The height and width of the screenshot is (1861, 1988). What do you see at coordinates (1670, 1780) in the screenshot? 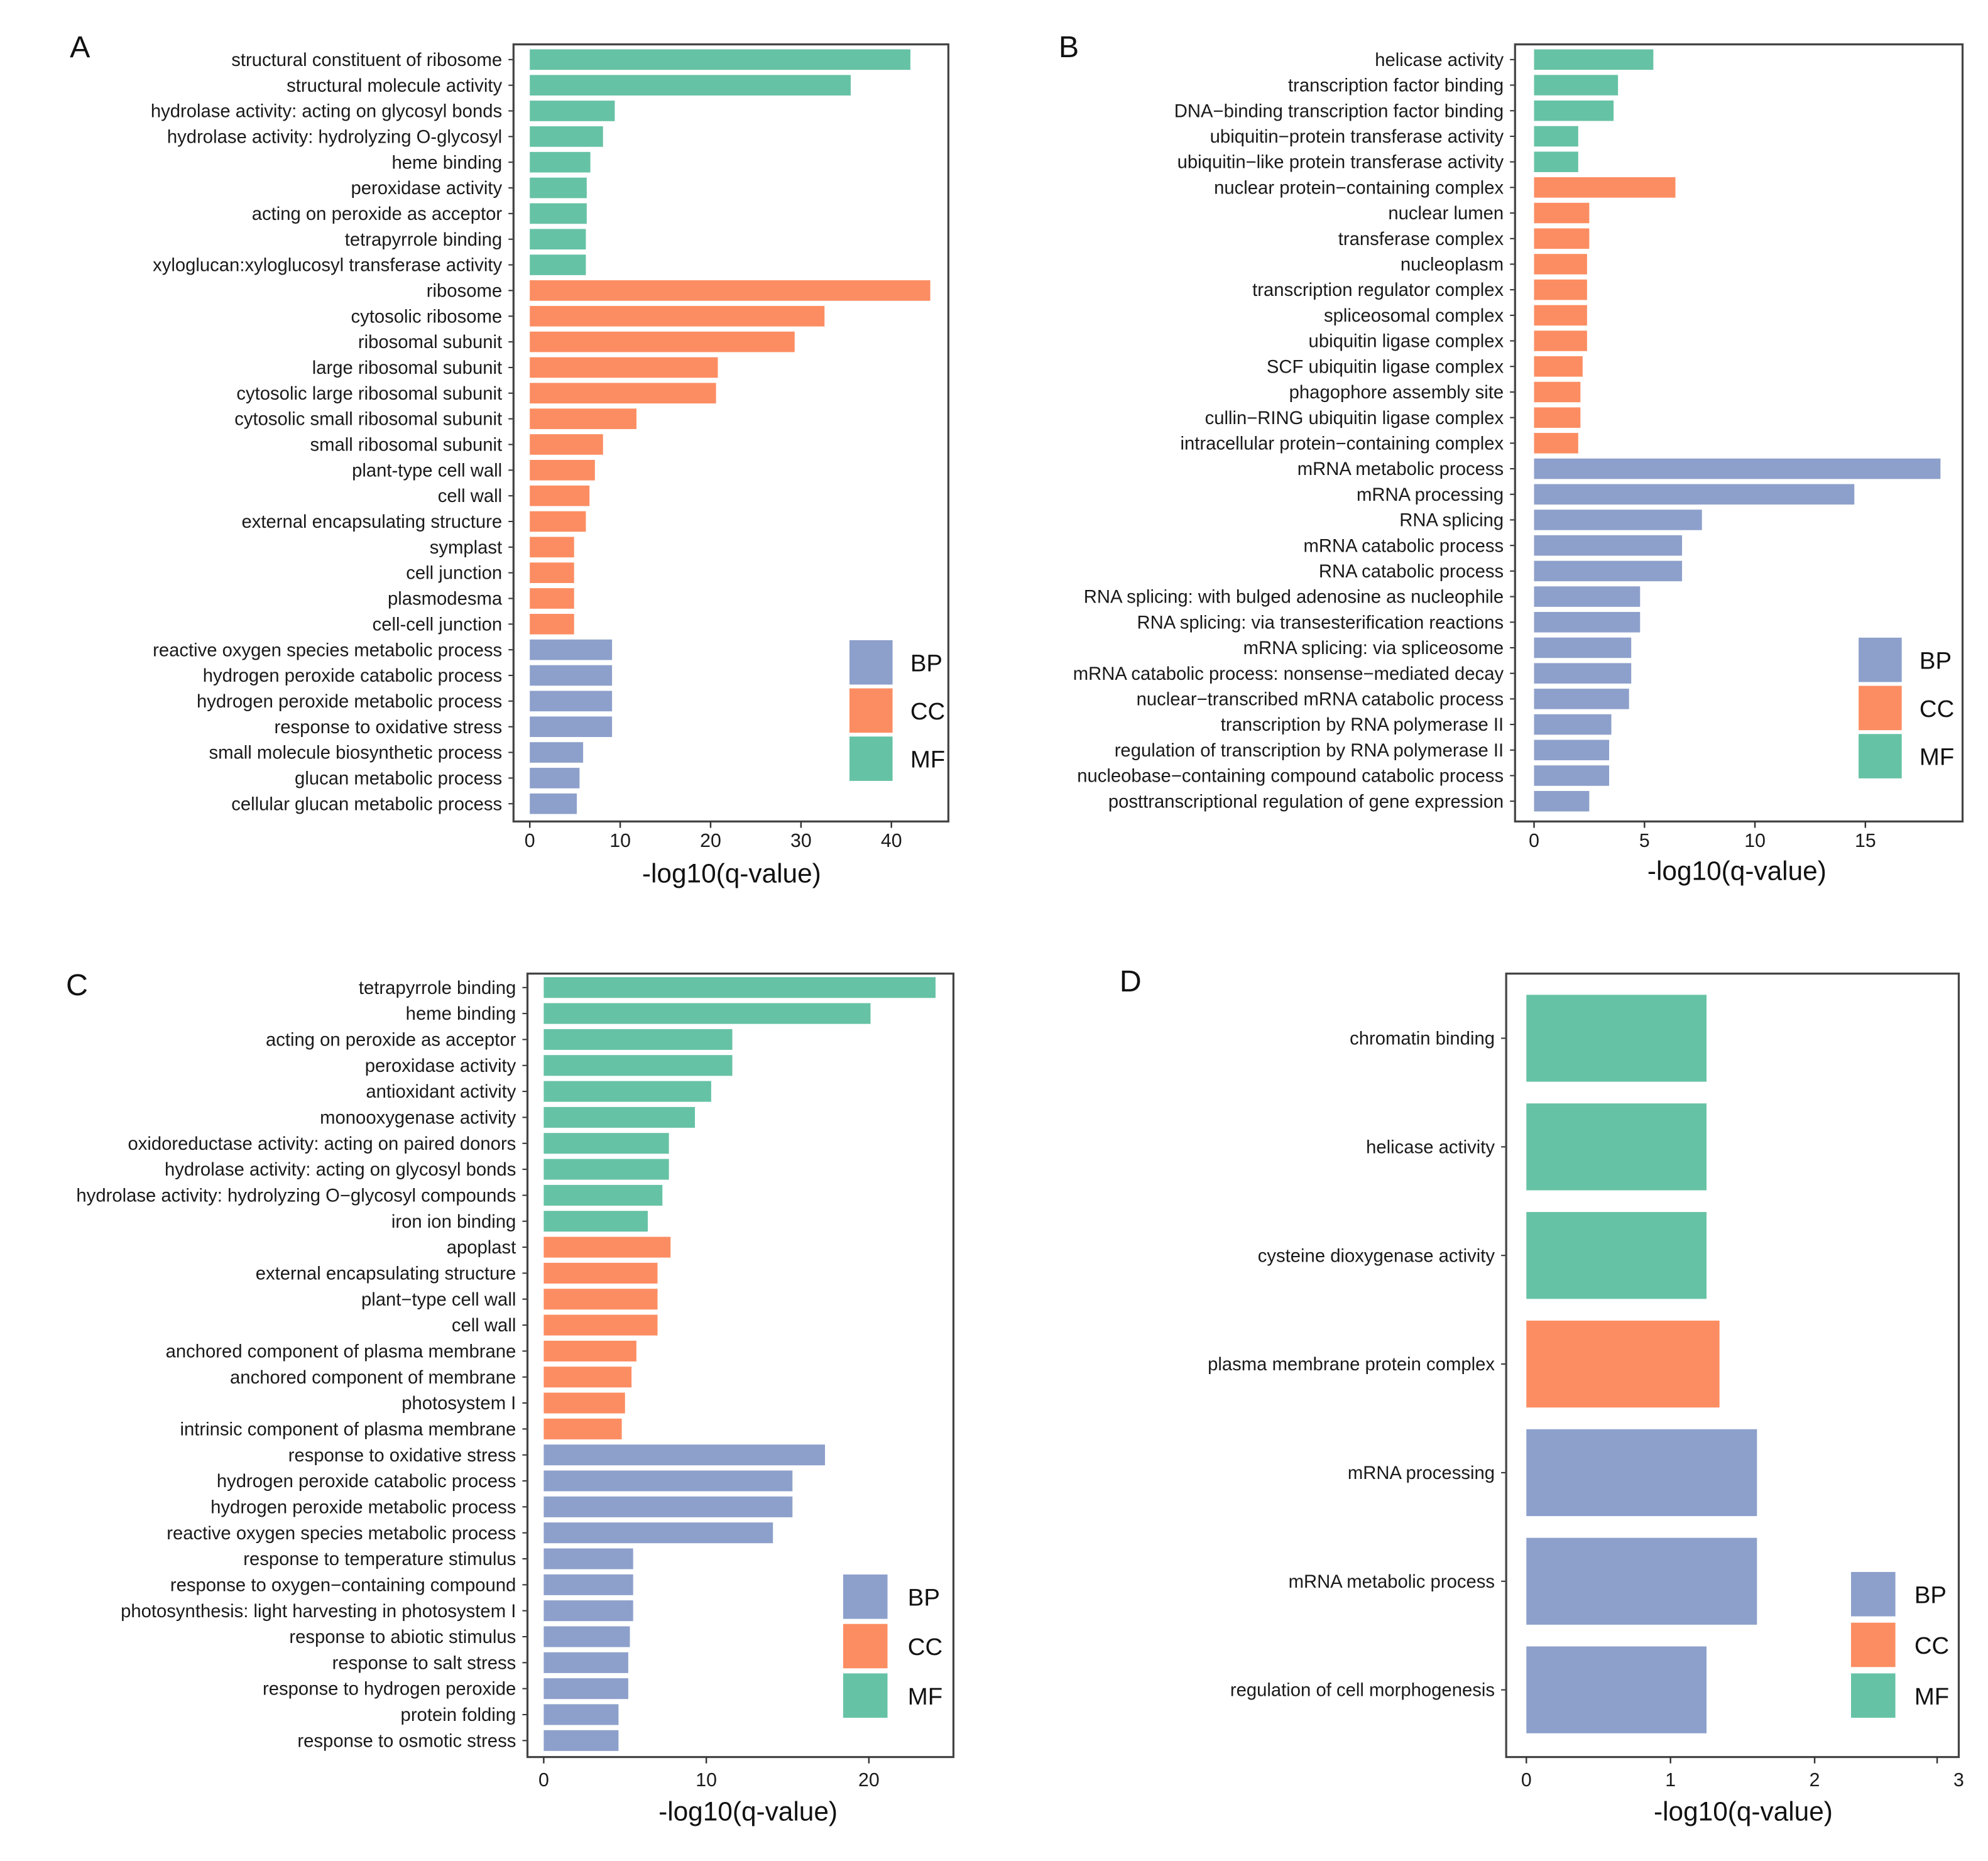
I see `x-tick-label: 1` at bounding box center [1670, 1780].